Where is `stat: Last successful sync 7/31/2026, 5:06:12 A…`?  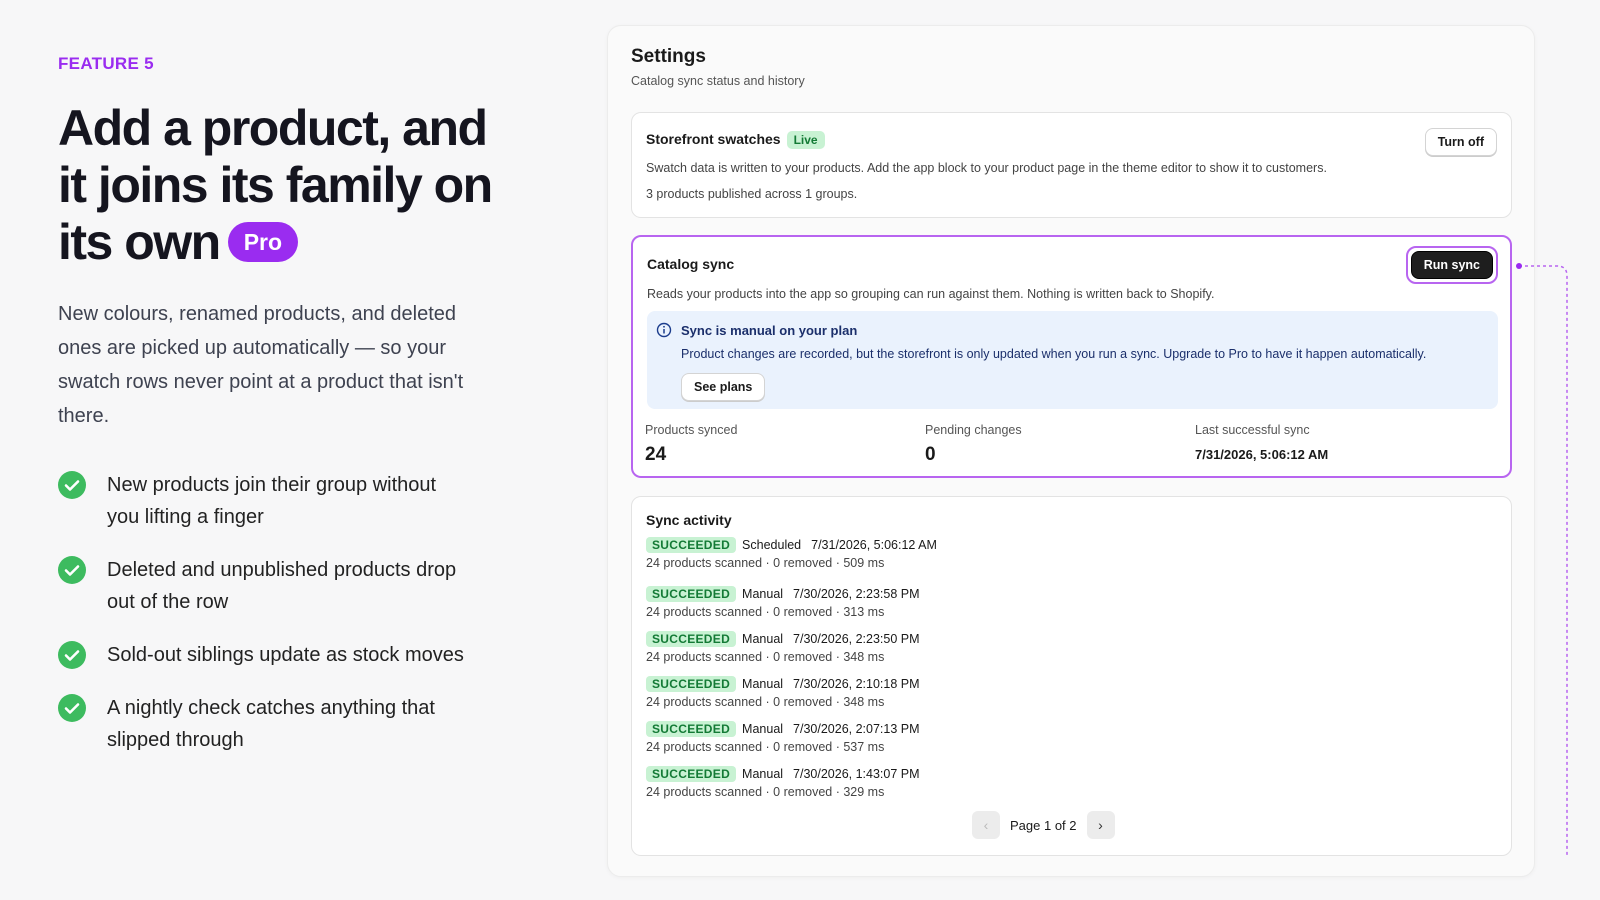
stat: Last successful sync 7/31/2026, 5:06:12 A… is located at coordinates (1261, 442).